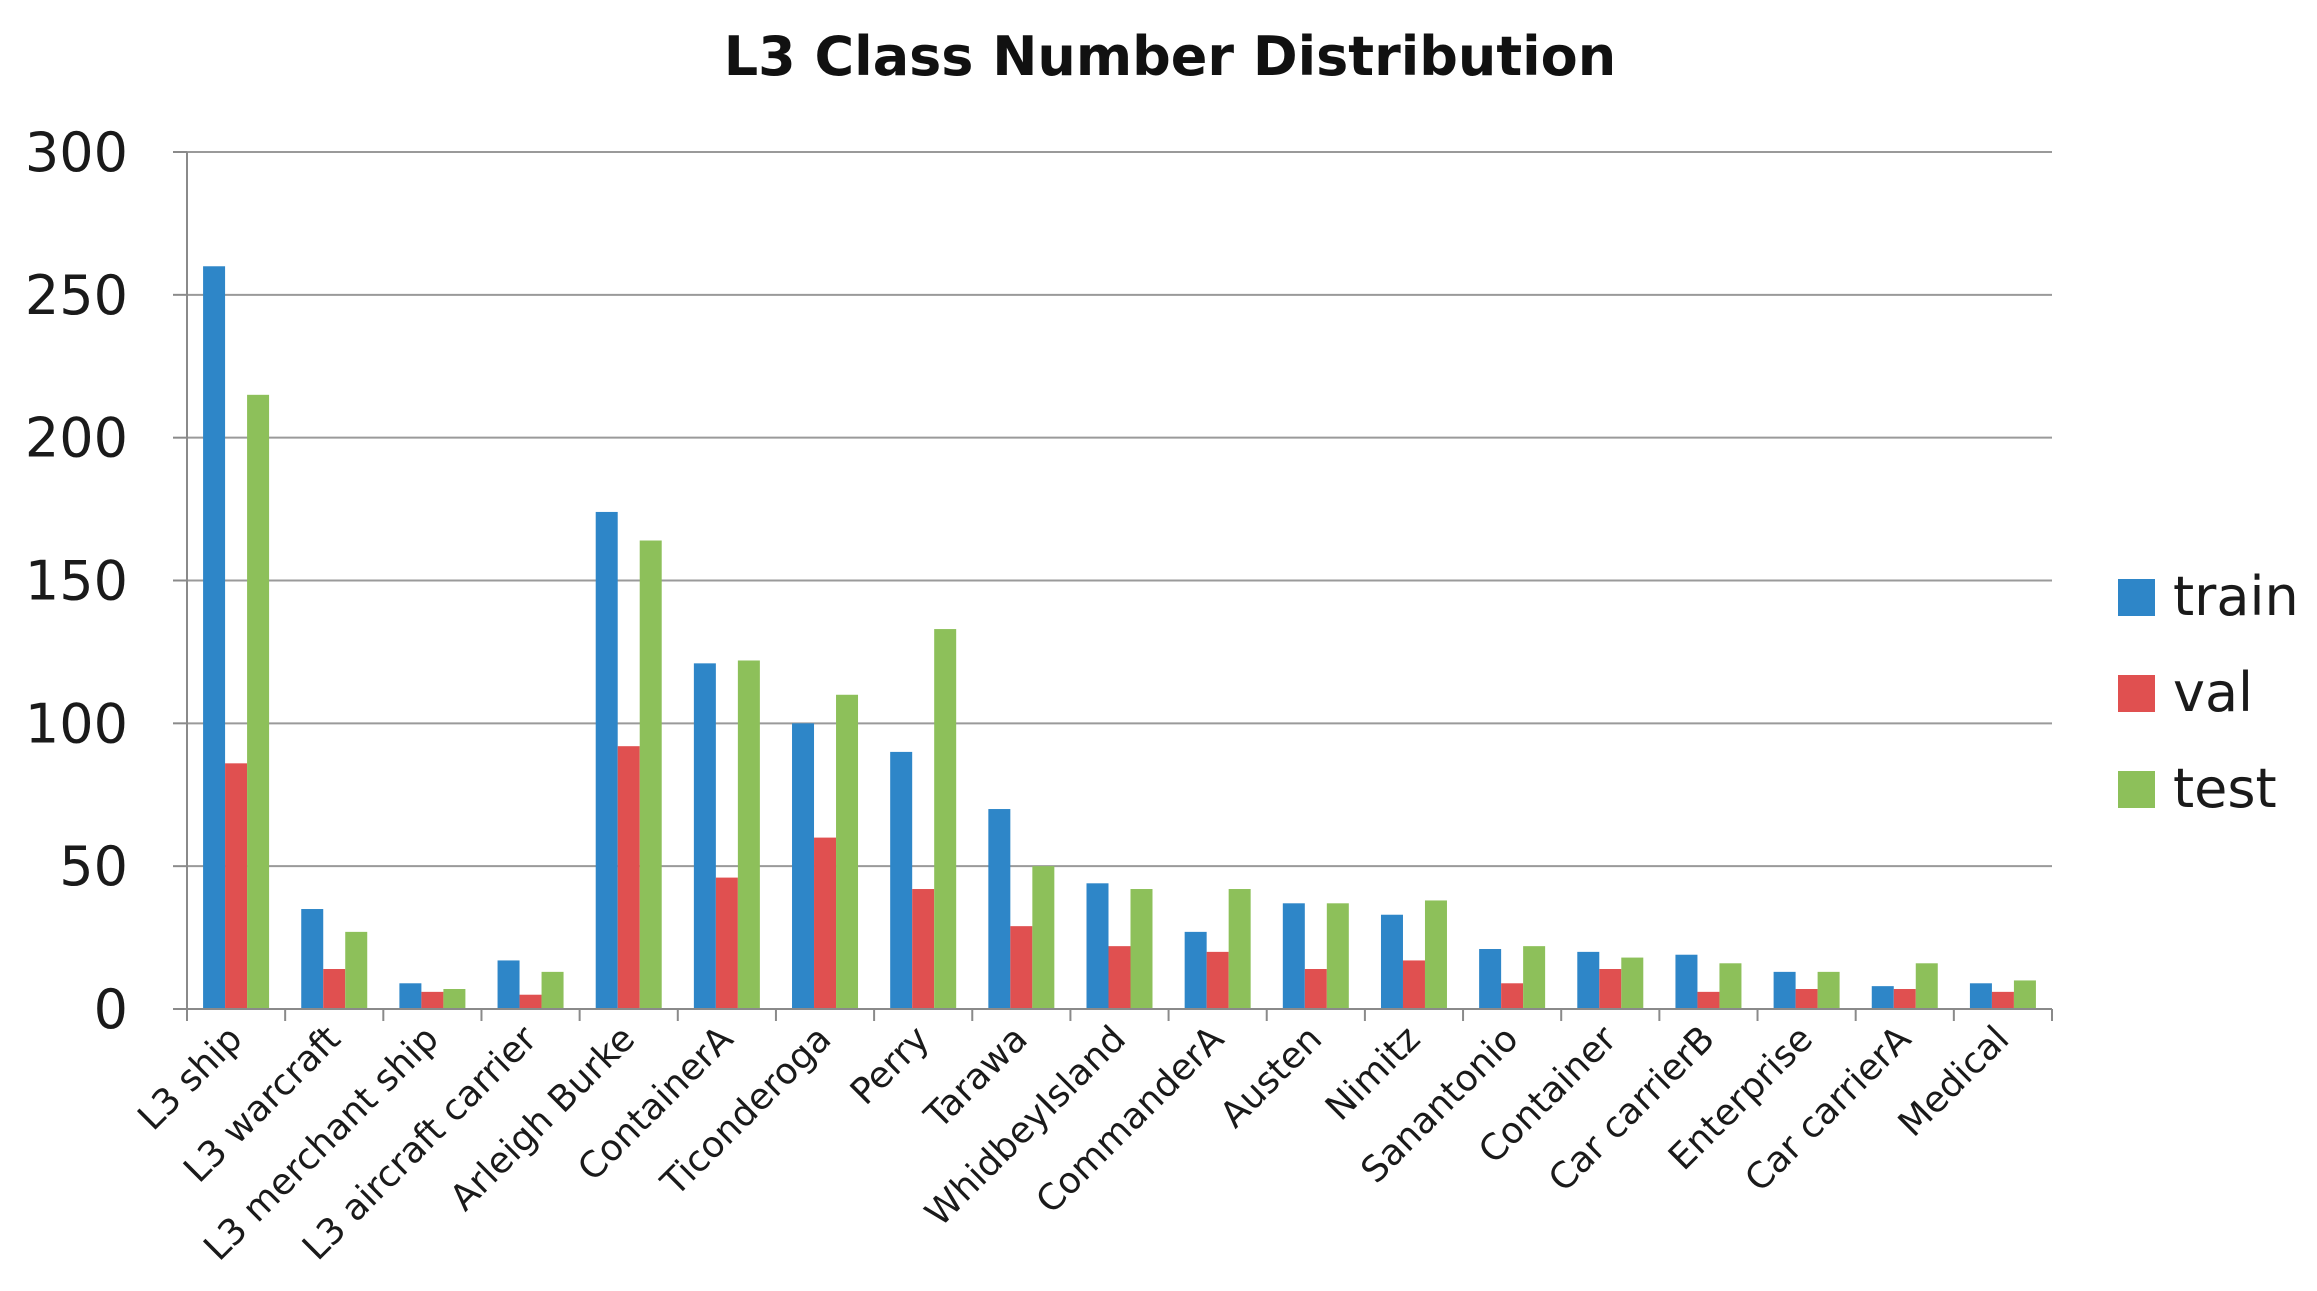  I want to click on legend: train val test, so click(2208, 692).